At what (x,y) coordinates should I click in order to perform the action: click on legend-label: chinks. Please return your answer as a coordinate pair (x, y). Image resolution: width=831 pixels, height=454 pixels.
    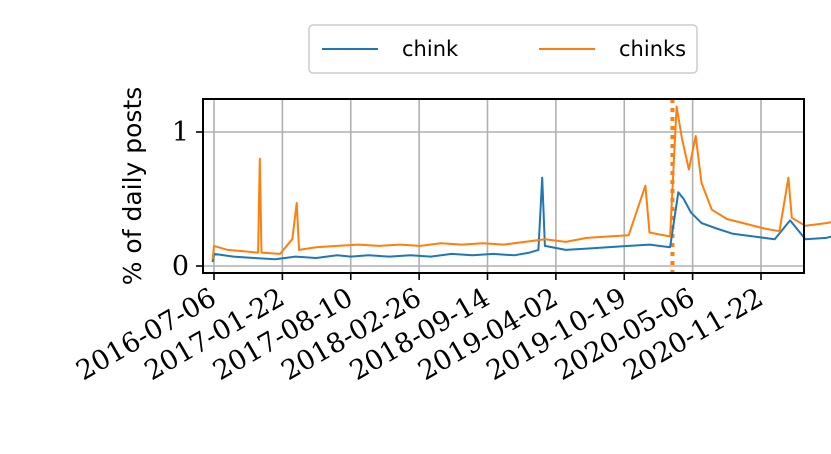
    Looking at the image, I should click on (652, 49).